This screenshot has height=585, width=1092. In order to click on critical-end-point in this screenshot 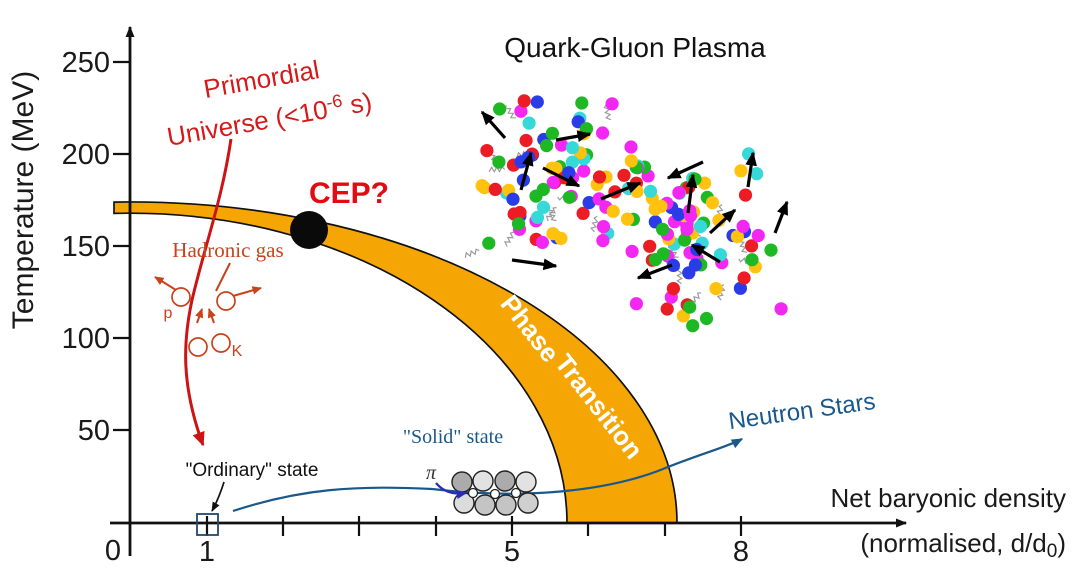, I will do `click(309, 230)`.